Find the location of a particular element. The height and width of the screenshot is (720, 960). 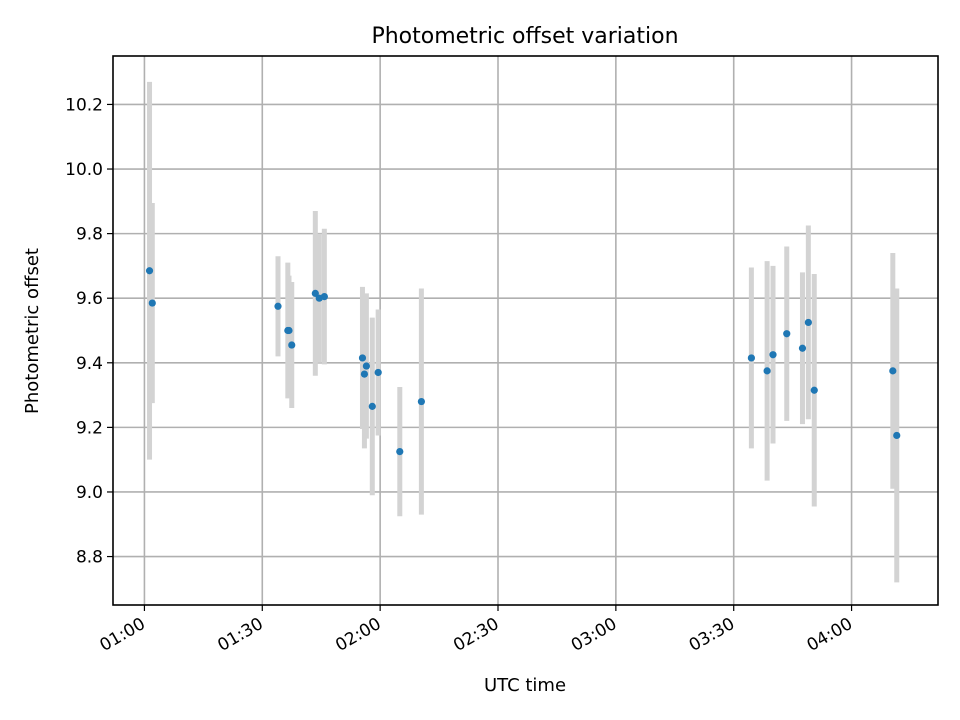

y-tick-label: 9.8 is located at coordinates (89, 235).